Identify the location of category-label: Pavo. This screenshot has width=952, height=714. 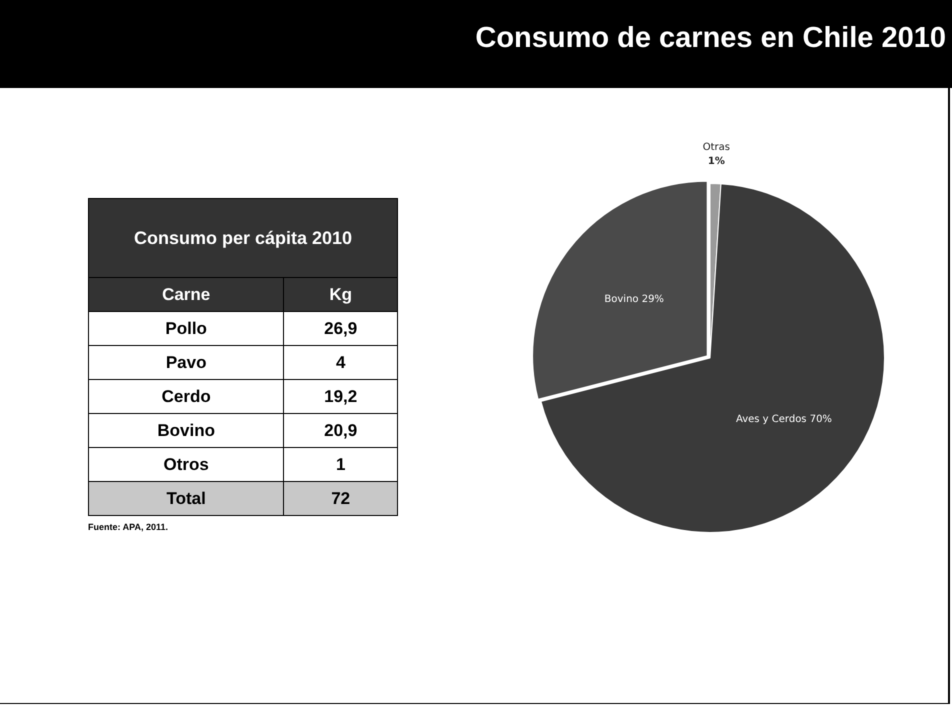
(186, 363).